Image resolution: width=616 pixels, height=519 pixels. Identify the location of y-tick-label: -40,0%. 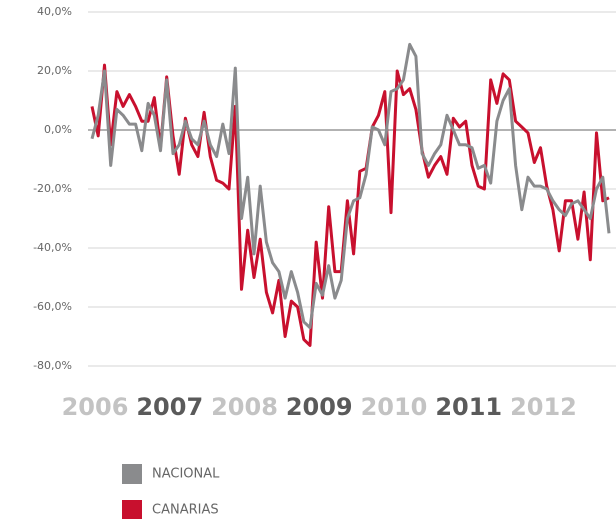
(52, 247).